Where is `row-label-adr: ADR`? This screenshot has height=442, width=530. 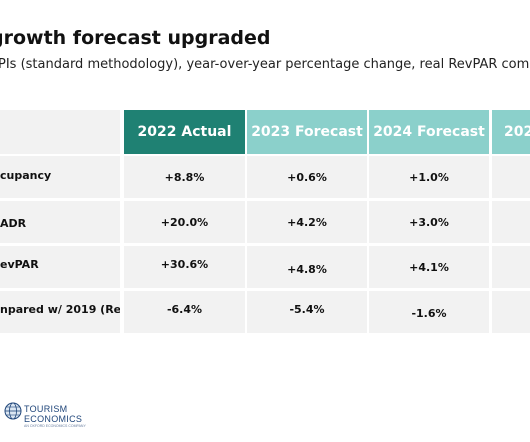
row-label-adr: ADR is located at coordinates (60, 222).